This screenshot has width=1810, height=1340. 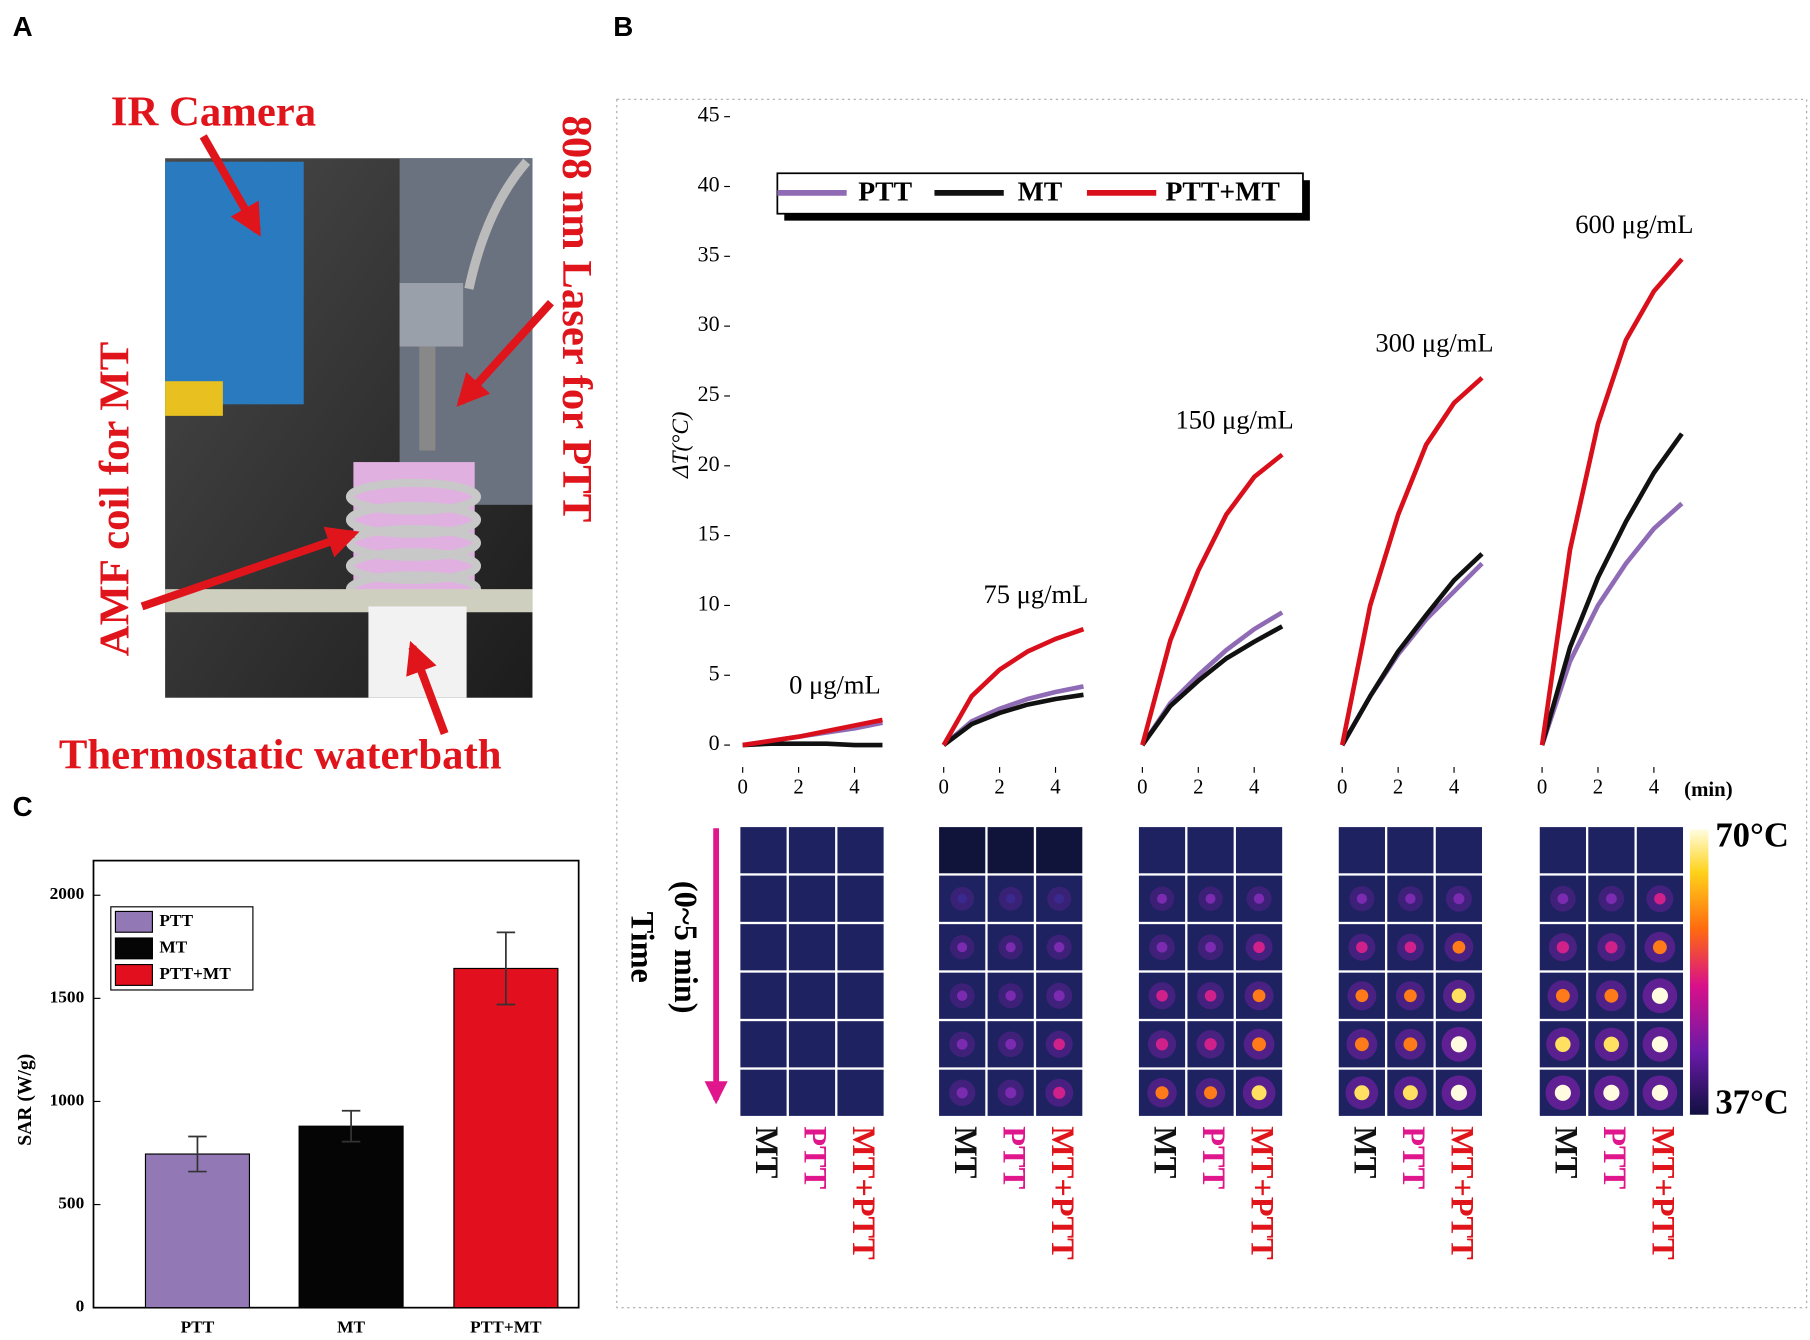 I want to click on arrows, so click(x=347, y=434).